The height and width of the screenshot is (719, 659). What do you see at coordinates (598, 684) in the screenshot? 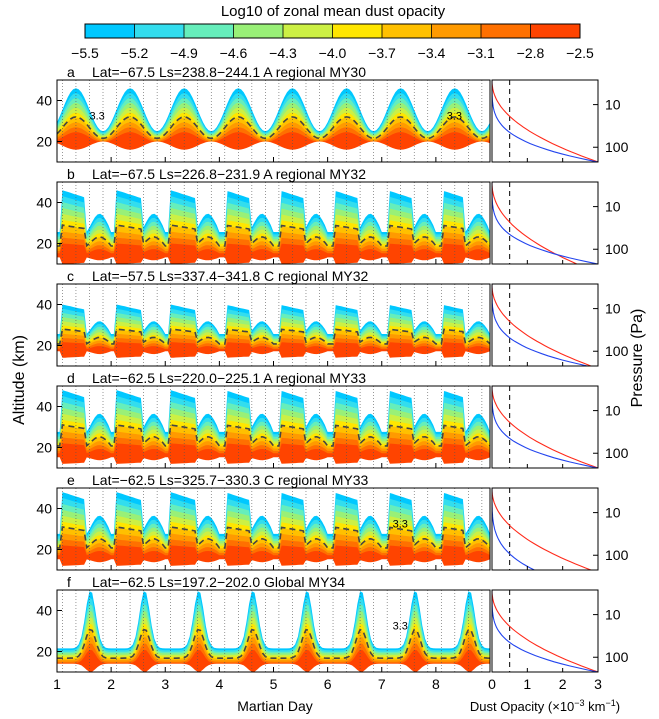
I see `profile-x-tick-label: 3` at bounding box center [598, 684].